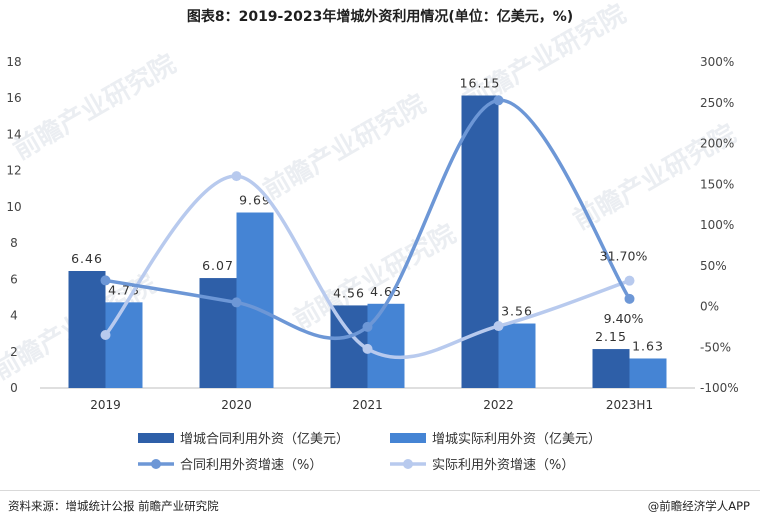 The height and width of the screenshot is (524, 760). Describe the element at coordinates (717, 184) in the screenshot. I see `right-axis-tick-label: 150%` at that location.